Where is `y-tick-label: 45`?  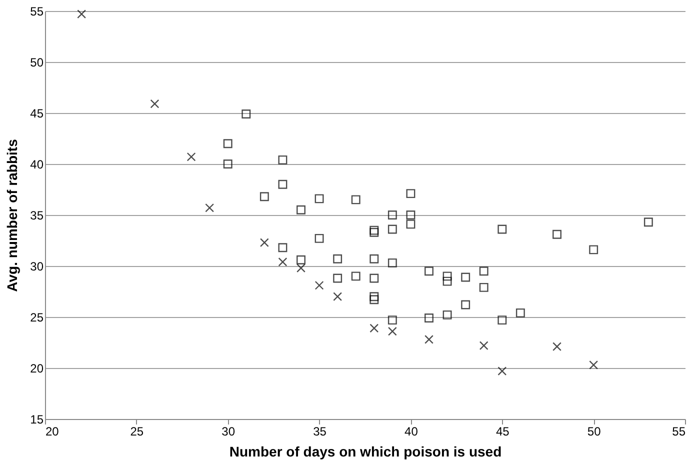 y-tick-label: 45 is located at coordinates (37, 113).